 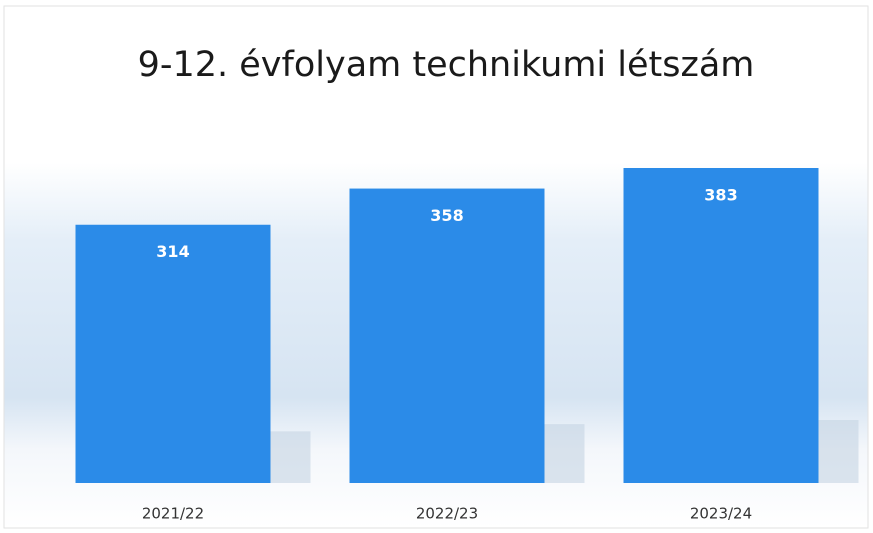 What do you see at coordinates (173, 514) in the screenshot?
I see `x-tick-label: 2021/22` at bounding box center [173, 514].